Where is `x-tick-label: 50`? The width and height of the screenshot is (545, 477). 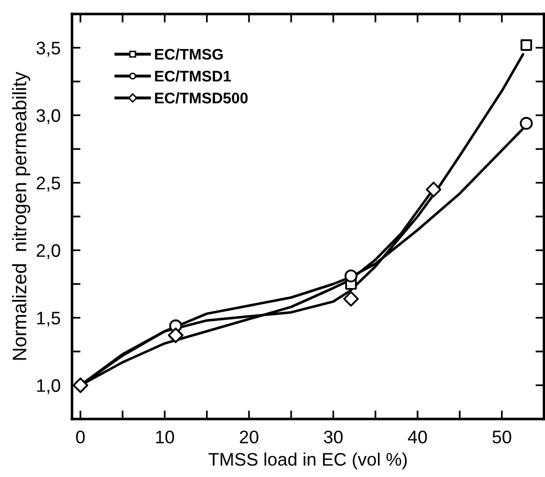 x-tick-label: 50 is located at coordinates (502, 437).